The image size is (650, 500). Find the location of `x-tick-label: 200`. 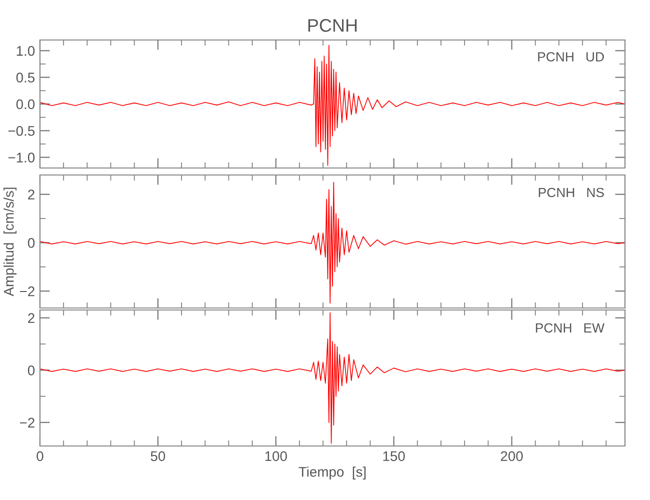

x-tick-label: 200 is located at coordinates (511, 456).